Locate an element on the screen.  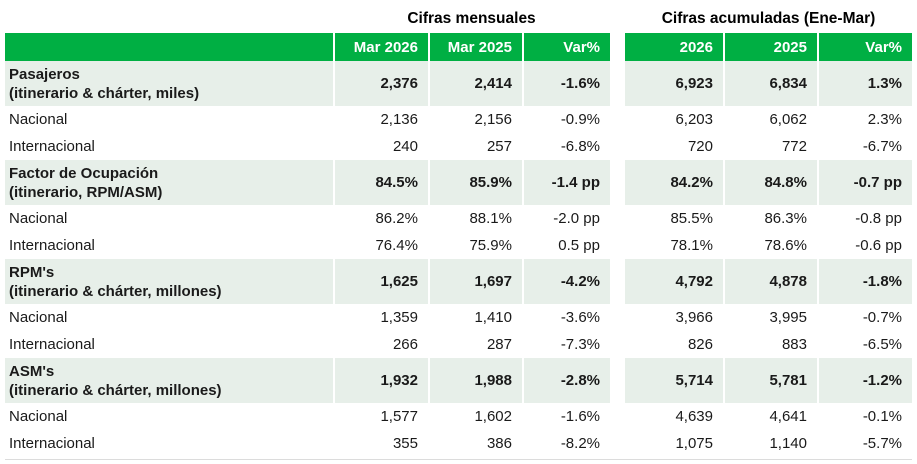
monthly-current-value: 86.2% is located at coordinates (380, 218).